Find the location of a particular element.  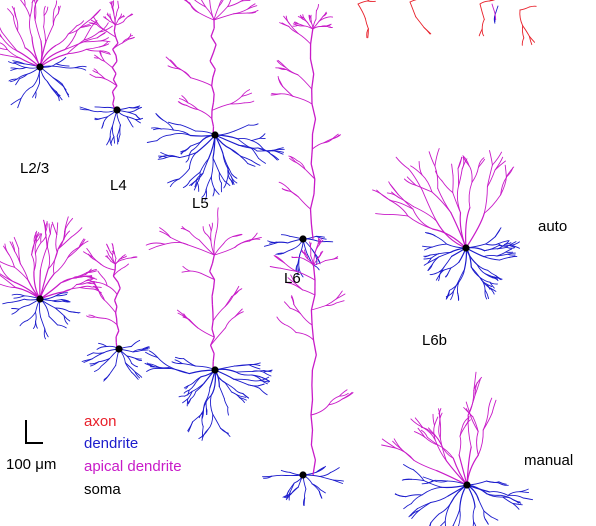

label-l6b: L6b is located at coordinates (435, 340).